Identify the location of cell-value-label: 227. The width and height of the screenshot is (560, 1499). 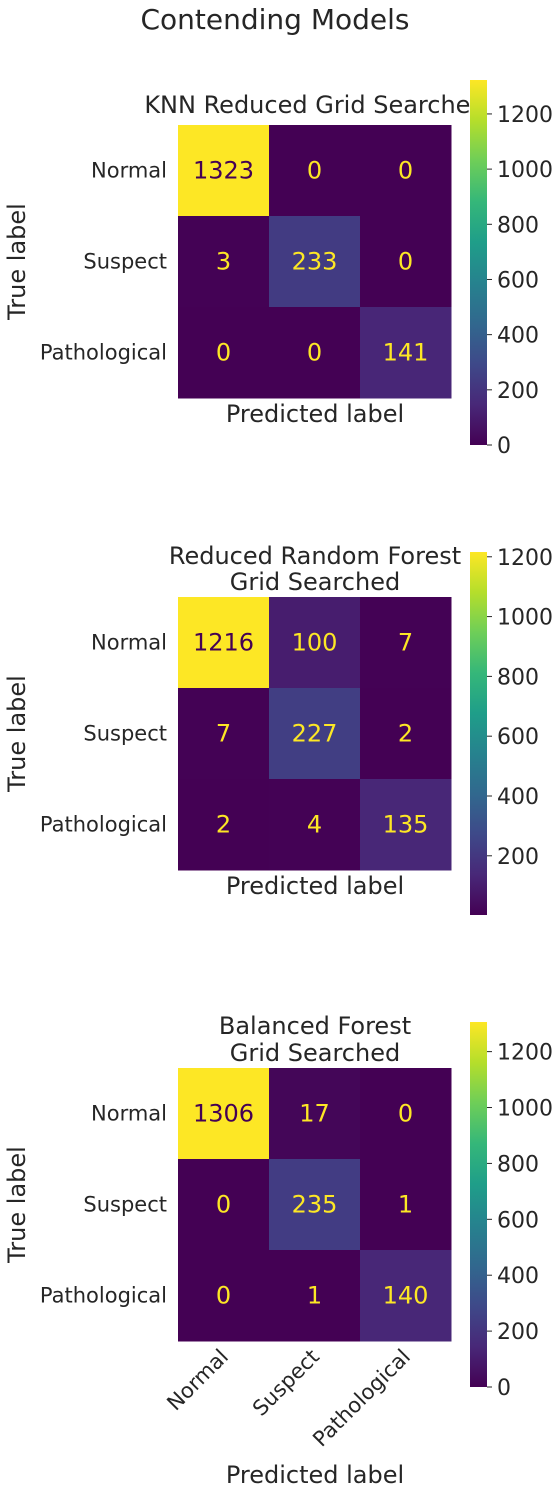
(315, 734).